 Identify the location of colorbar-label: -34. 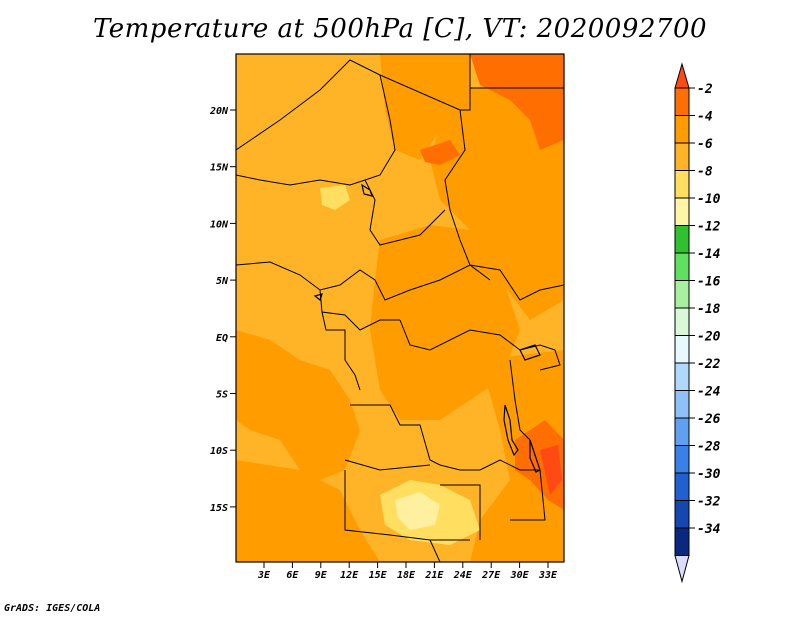
(709, 529).